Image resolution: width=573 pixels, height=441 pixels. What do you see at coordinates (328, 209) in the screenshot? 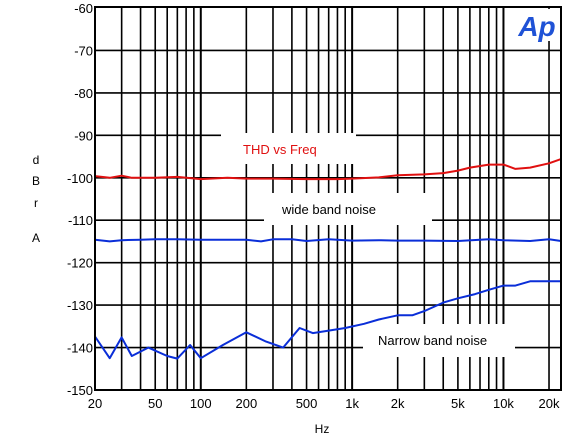
I see `annotation-wide-band-noise: wide band noise` at bounding box center [328, 209].